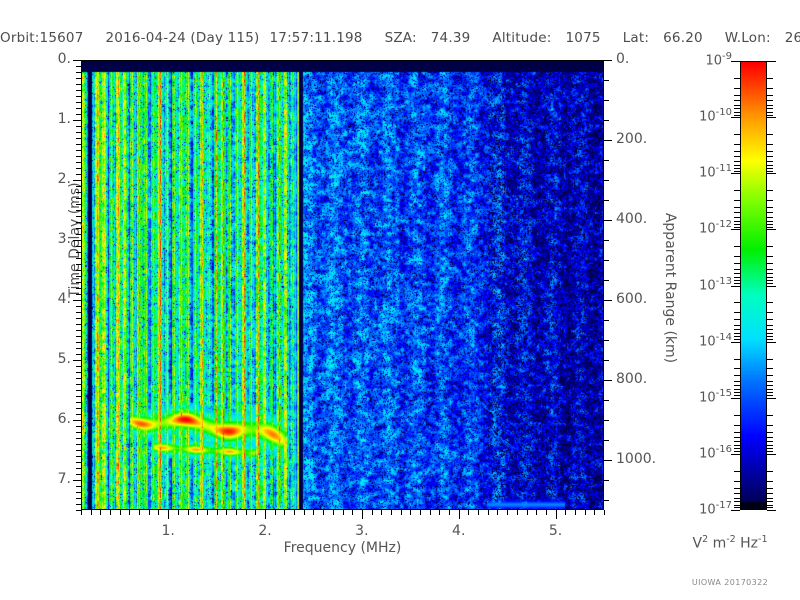  I want to click on y2-tick-label-4: 800., so click(632, 379).